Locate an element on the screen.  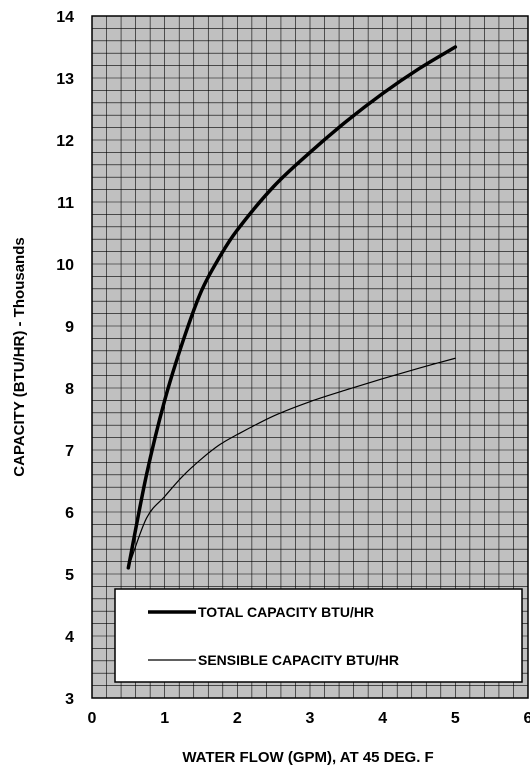
y-axis-label: CAPACITY (BTU/HR) - Thousands is located at coordinates (19, 356).